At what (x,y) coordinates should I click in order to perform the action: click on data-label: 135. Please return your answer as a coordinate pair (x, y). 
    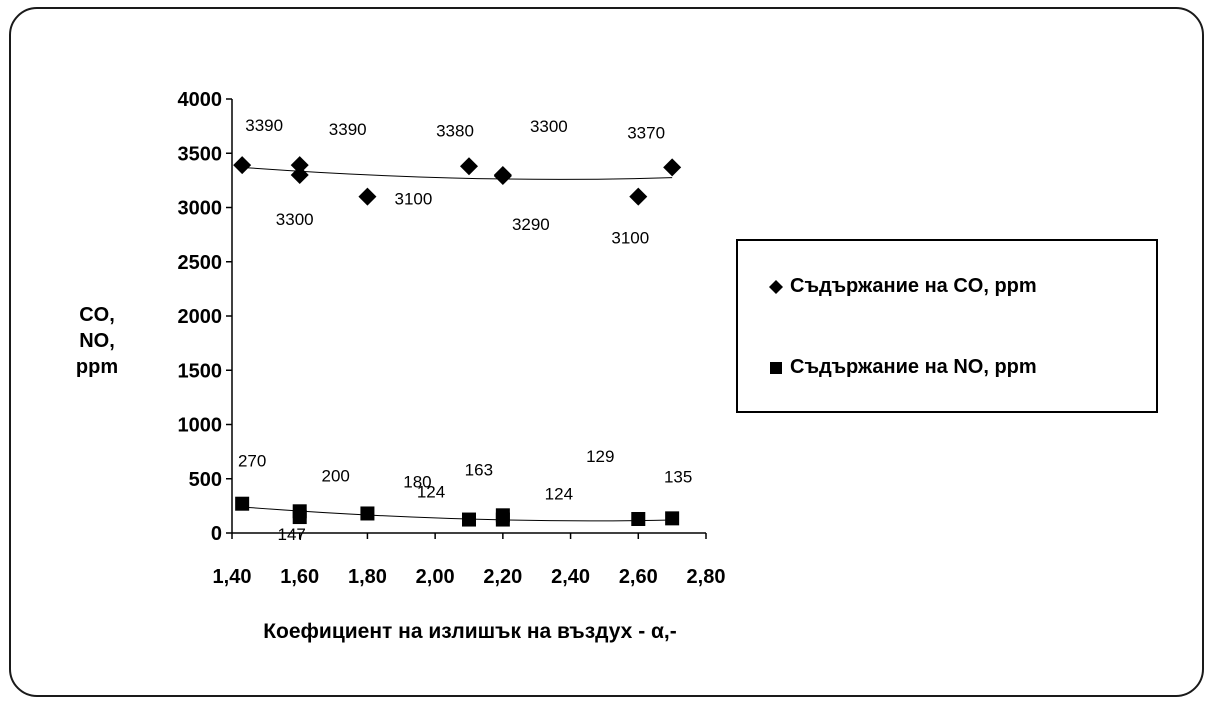
    Looking at the image, I should click on (678, 476).